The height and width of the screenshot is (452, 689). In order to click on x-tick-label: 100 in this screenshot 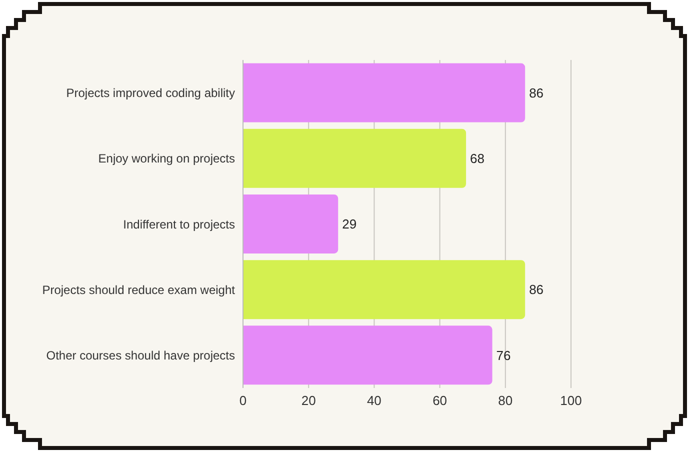, I will do `click(571, 400)`.